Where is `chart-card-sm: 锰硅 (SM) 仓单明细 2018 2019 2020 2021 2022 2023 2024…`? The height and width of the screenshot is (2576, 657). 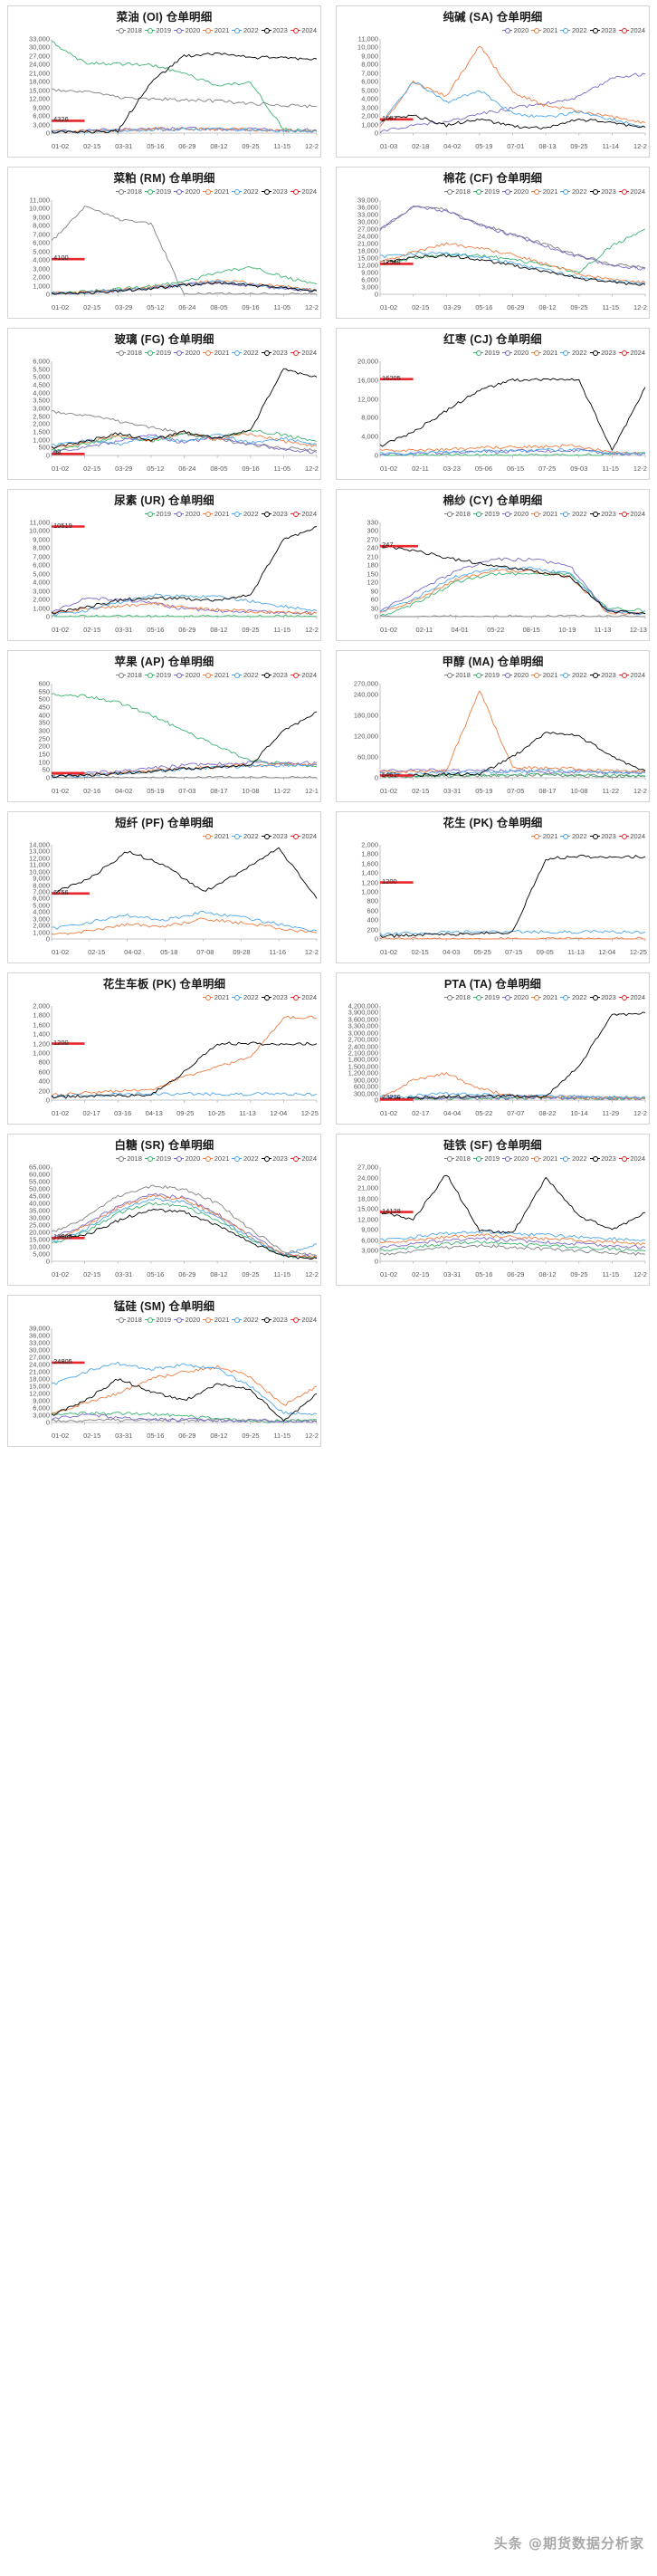 chart-card-sm: 锰硅 (SM) 仓单明细 2018 2019 2020 2021 2022 2023 2024… is located at coordinates (164, 1371).